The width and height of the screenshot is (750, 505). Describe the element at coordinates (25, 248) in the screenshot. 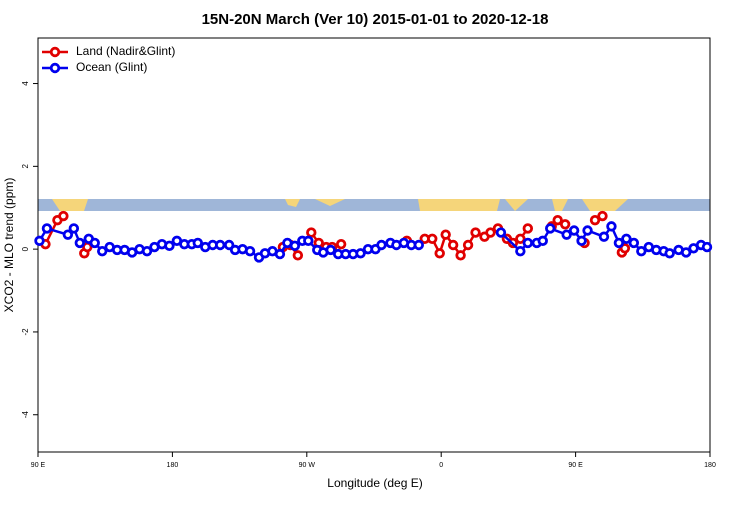

I see `y-tick-label: 0` at that location.